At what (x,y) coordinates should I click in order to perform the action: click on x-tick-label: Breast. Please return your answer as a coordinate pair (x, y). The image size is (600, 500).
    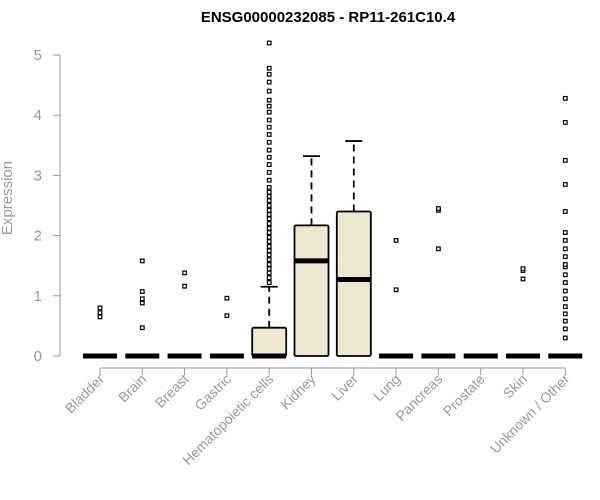
    Looking at the image, I should click on (172, 391).